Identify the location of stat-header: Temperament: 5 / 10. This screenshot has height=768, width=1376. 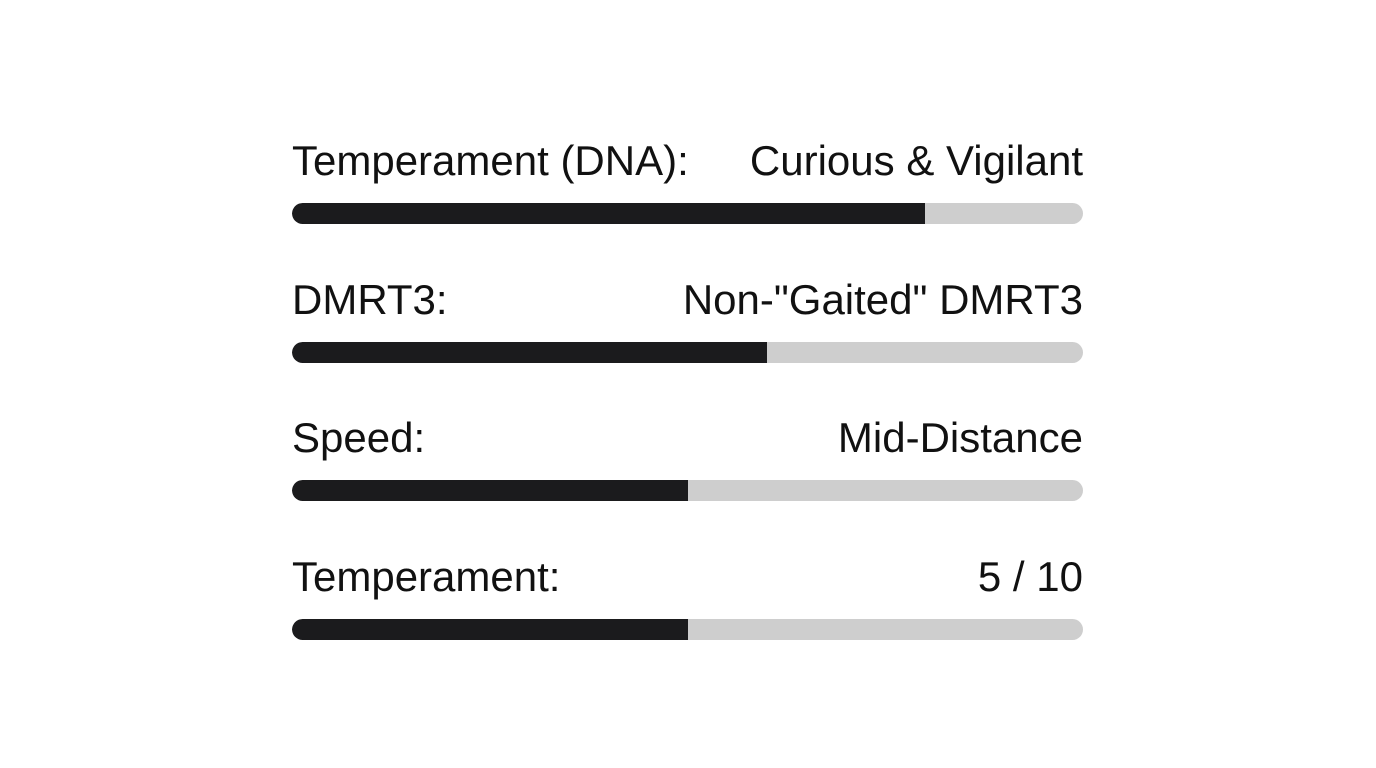
(687, 578).